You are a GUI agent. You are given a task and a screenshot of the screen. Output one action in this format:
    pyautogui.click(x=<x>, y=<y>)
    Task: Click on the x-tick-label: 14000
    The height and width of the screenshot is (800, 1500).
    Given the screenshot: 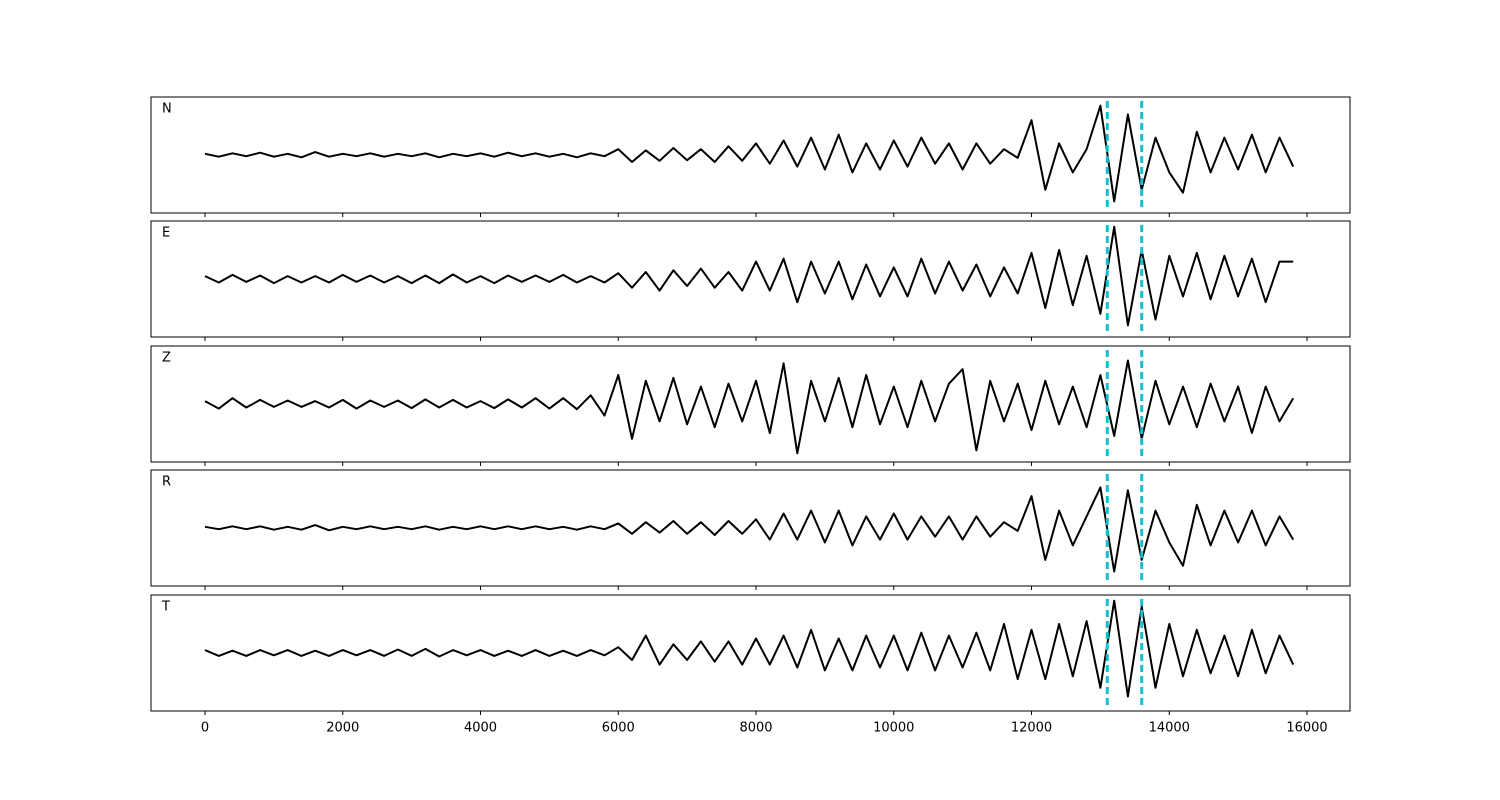 What is the action you would take?
    pyautogui.click(x=1169, y=728)
    